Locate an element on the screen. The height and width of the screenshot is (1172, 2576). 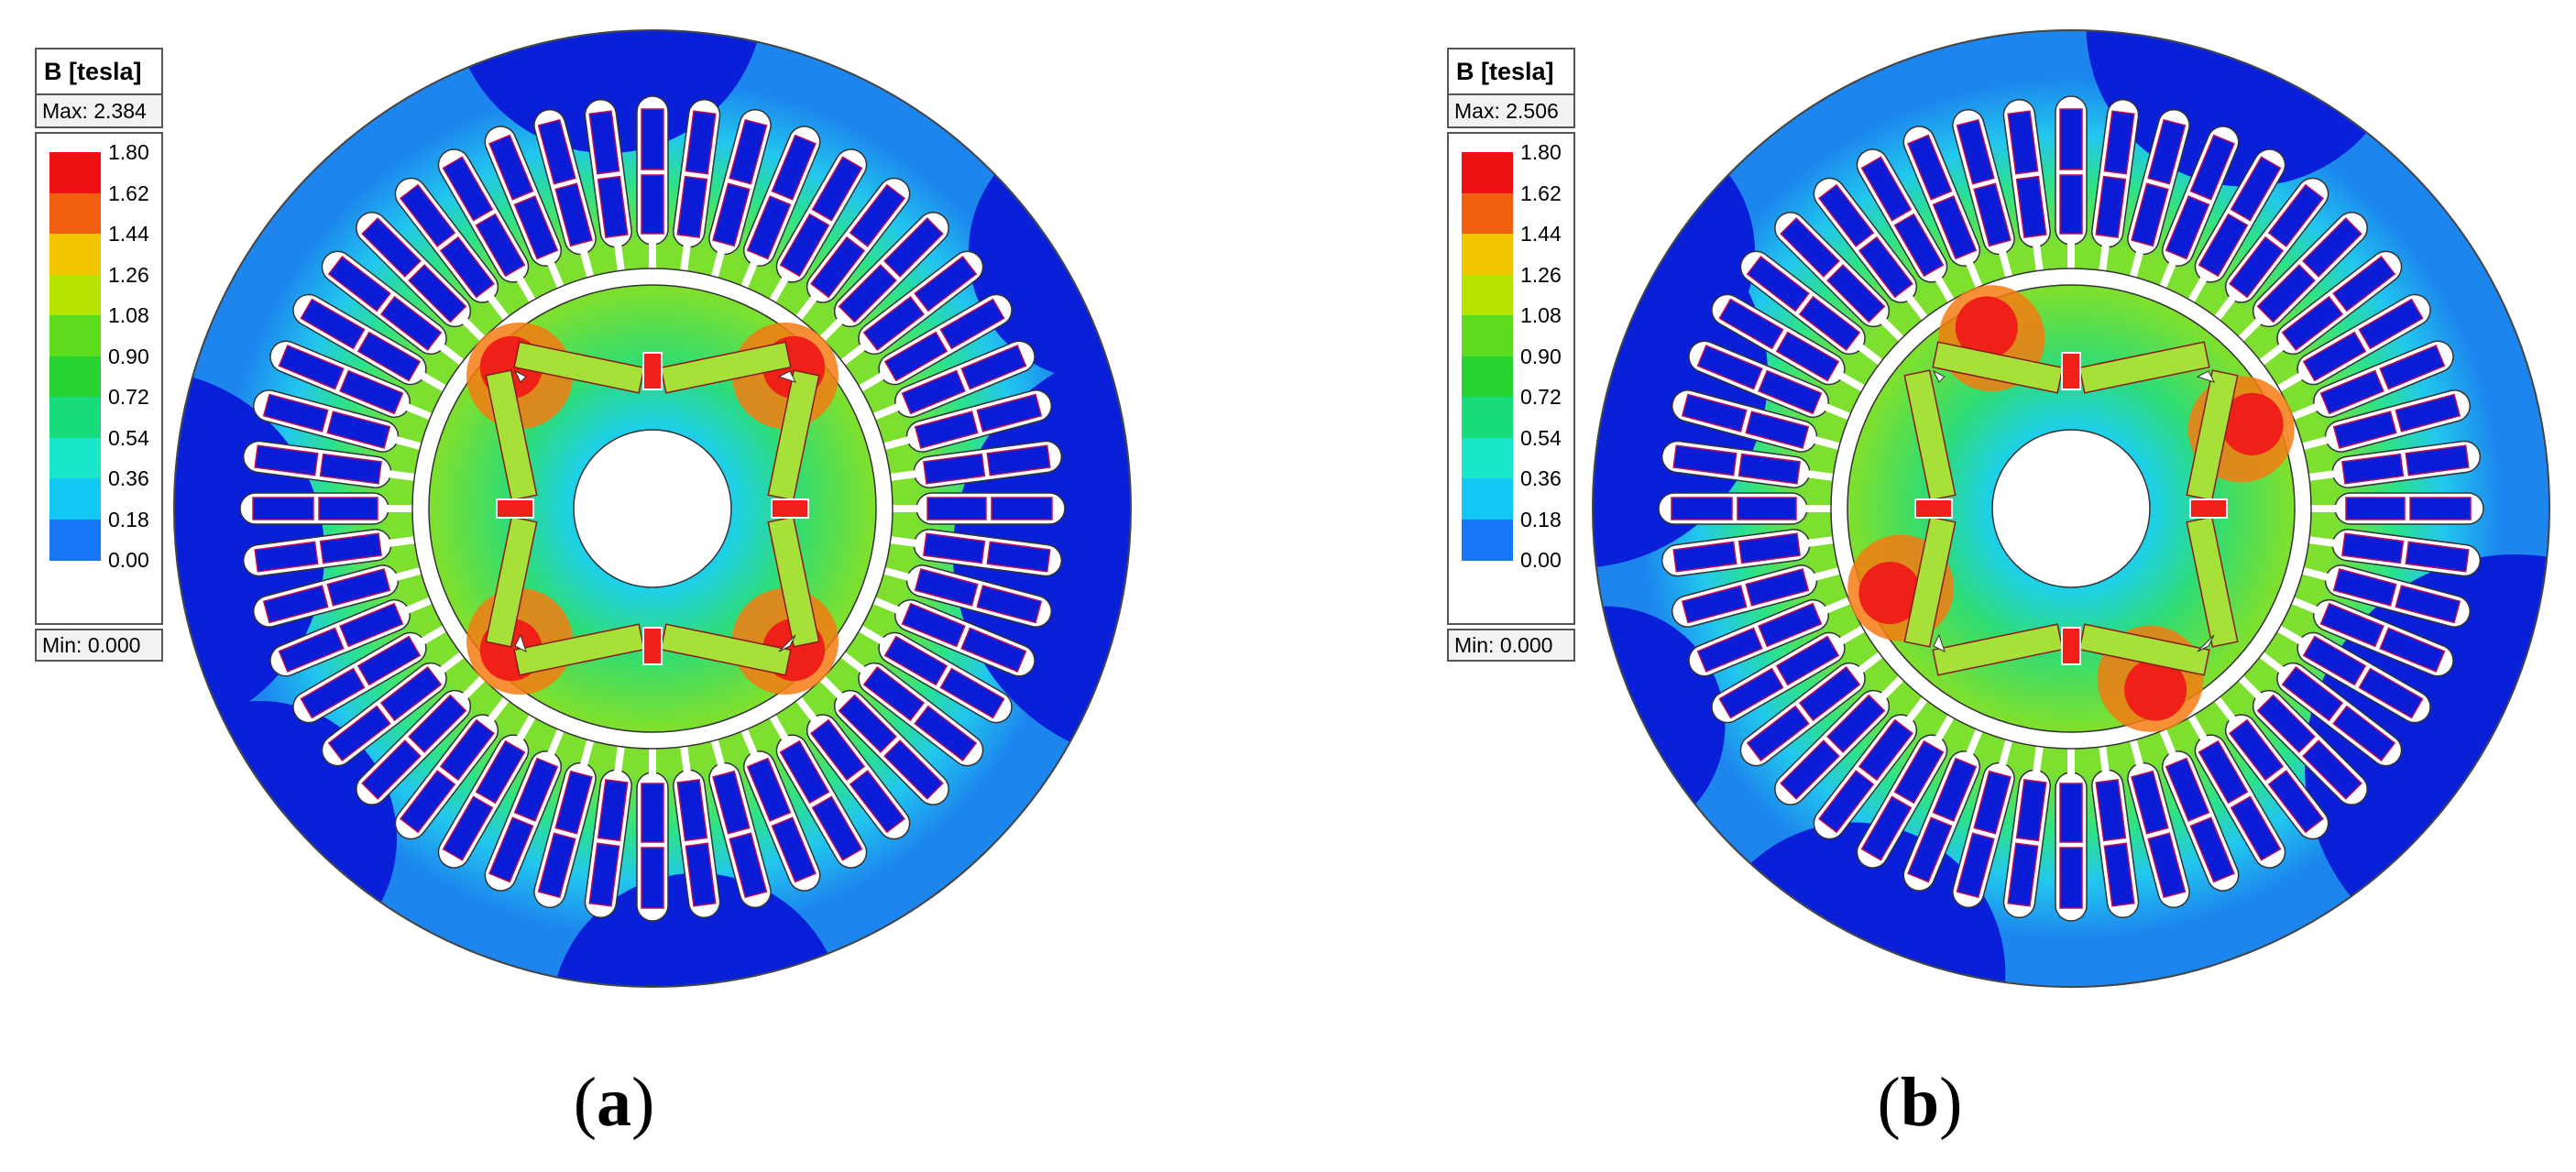
magnet is located at coordinates (793, 582).